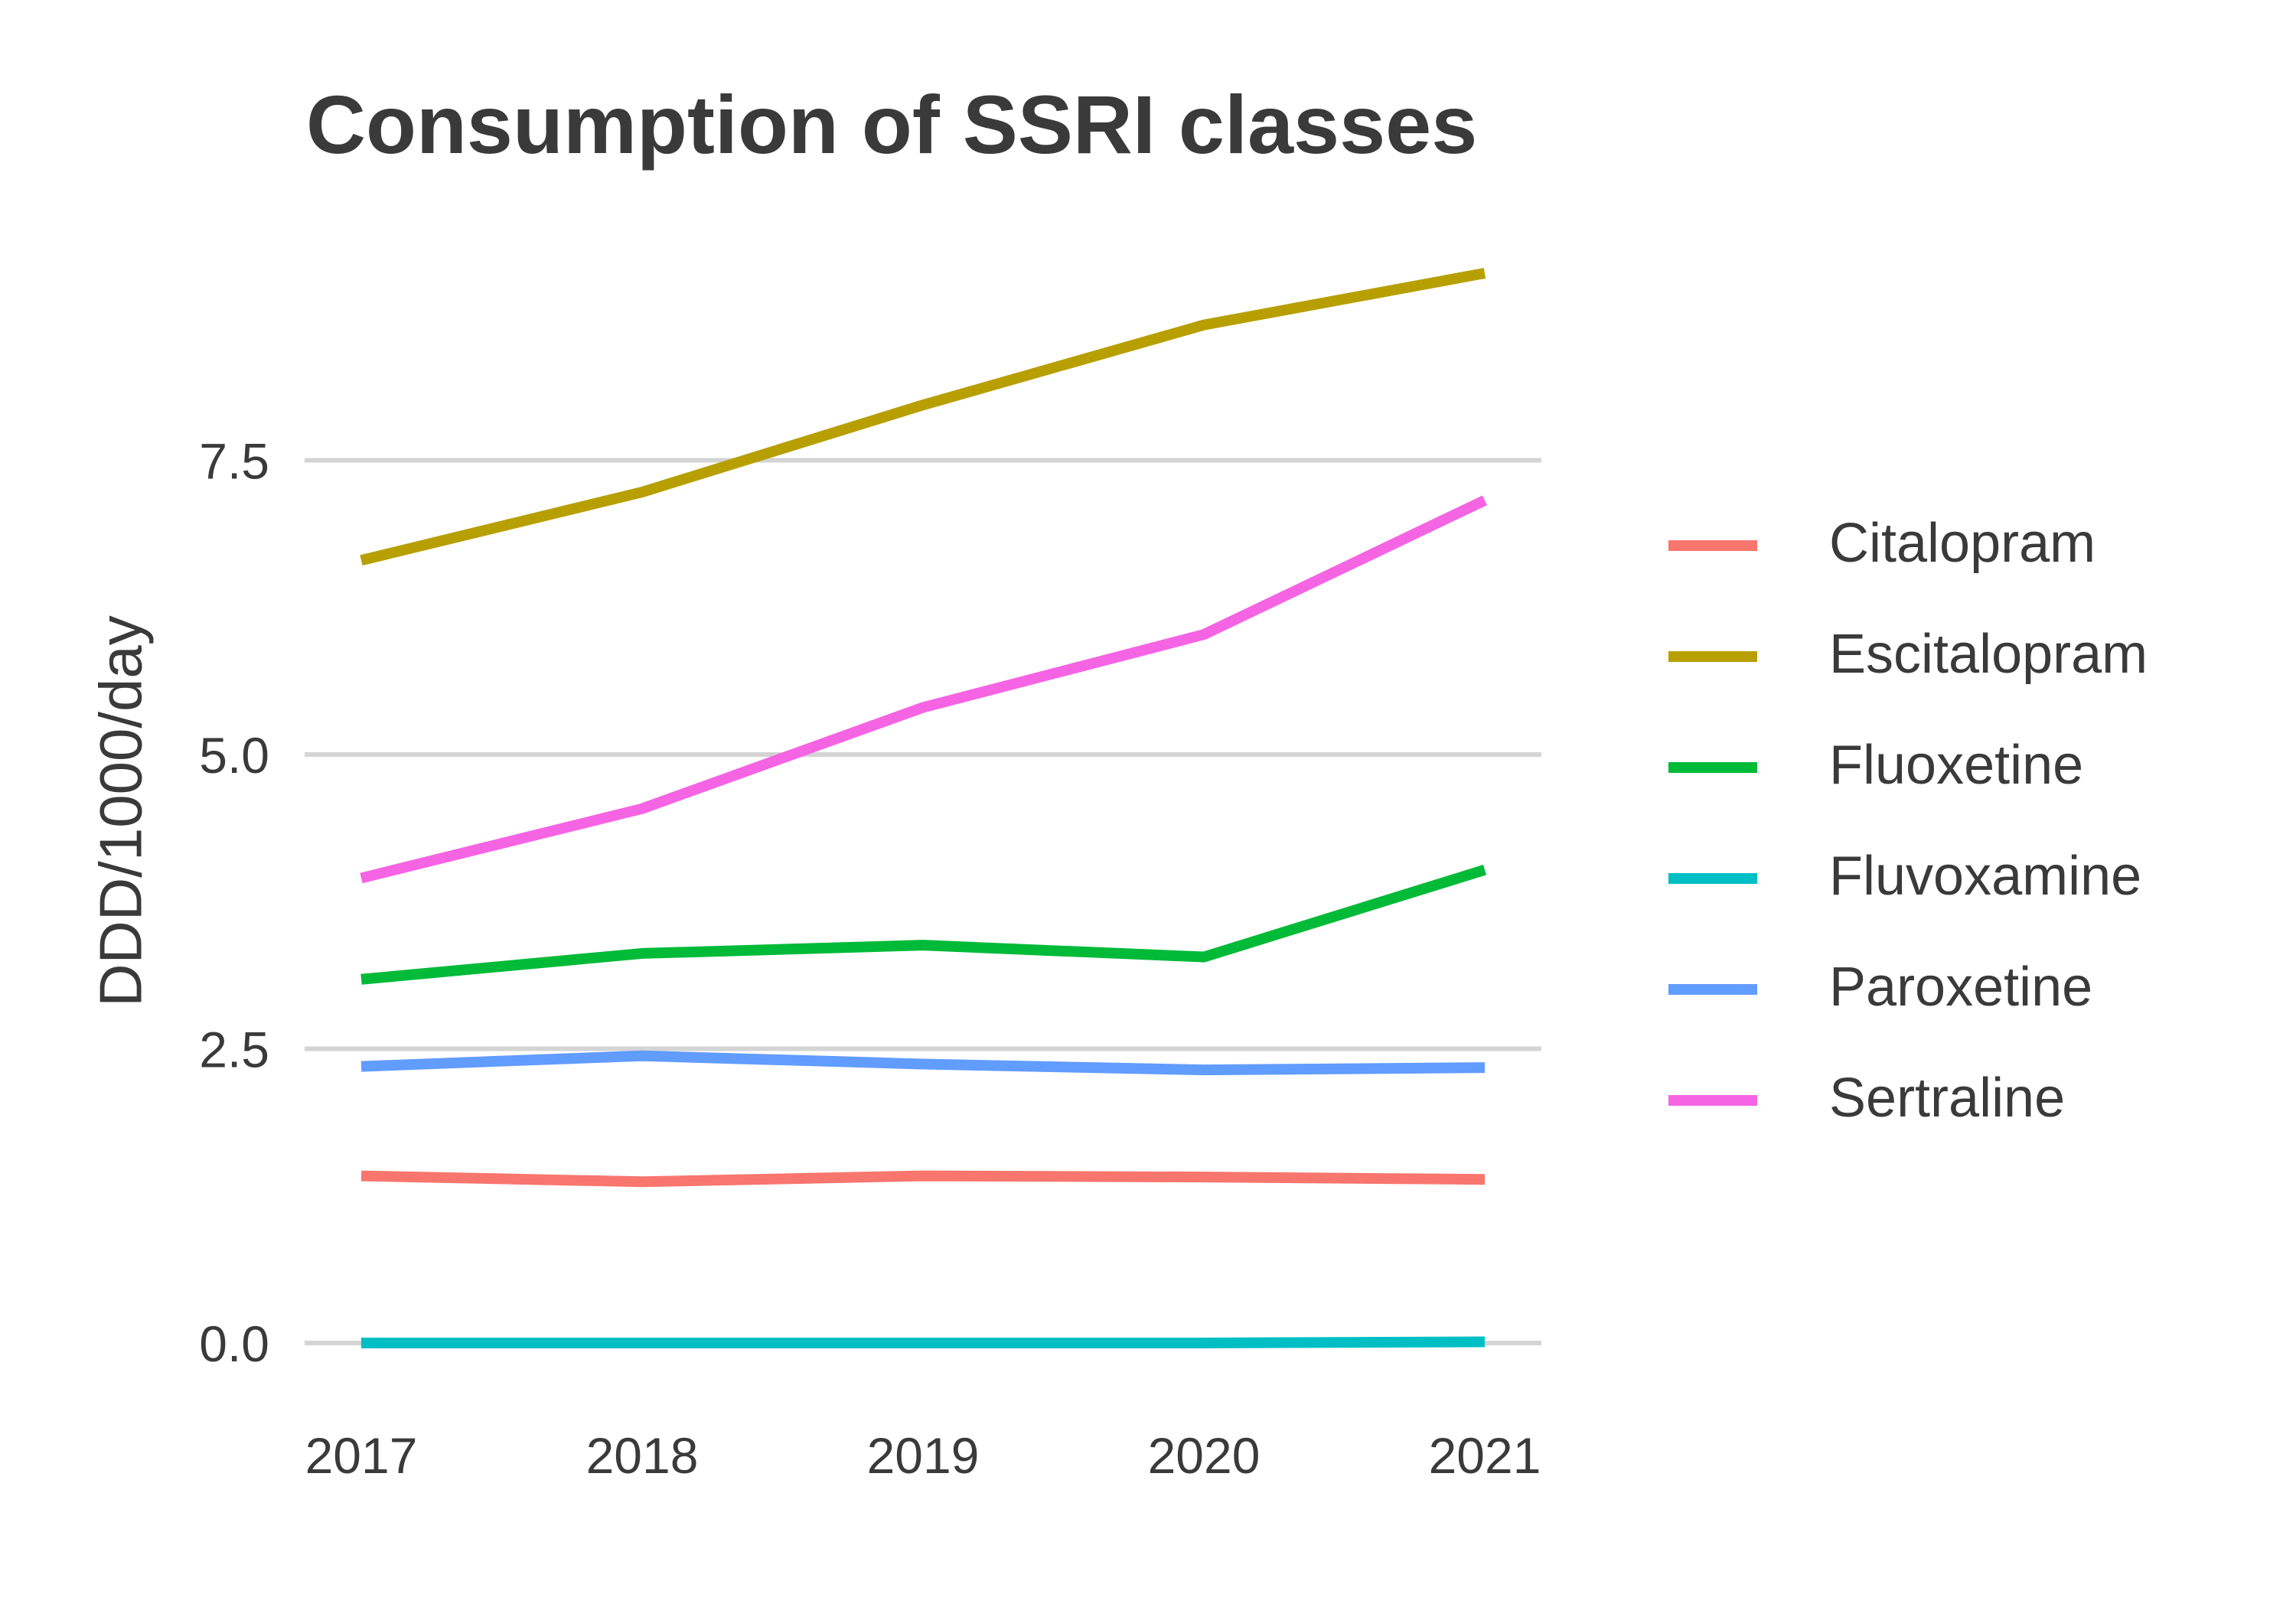  What do you see at coordinates (923, 1179) in the screenshot?
I see `series-line-citalopram` at bounding box center [923, 1179].